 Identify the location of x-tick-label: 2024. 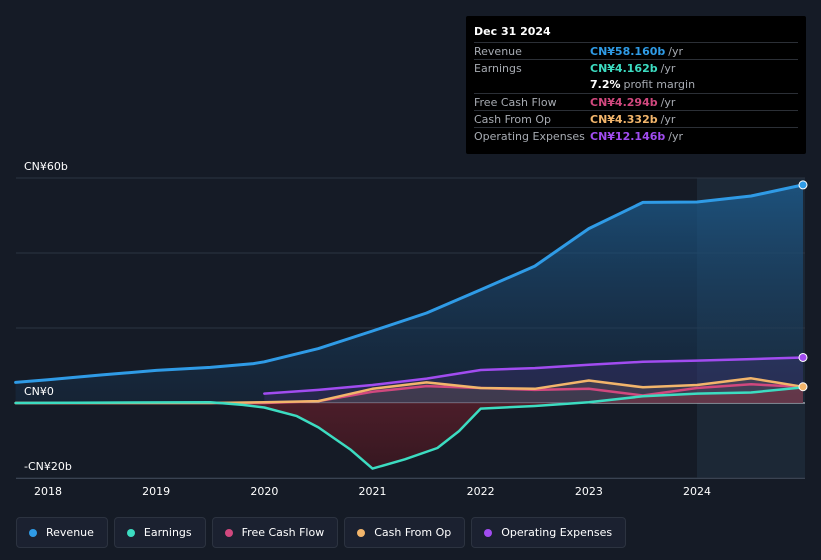
(697, 491).